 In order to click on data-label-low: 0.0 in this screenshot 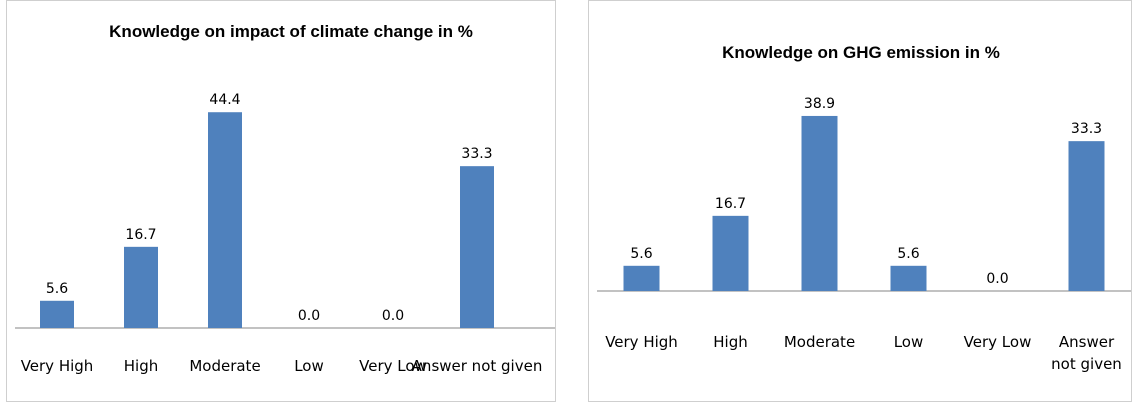, I will do `click(309, 316)`.